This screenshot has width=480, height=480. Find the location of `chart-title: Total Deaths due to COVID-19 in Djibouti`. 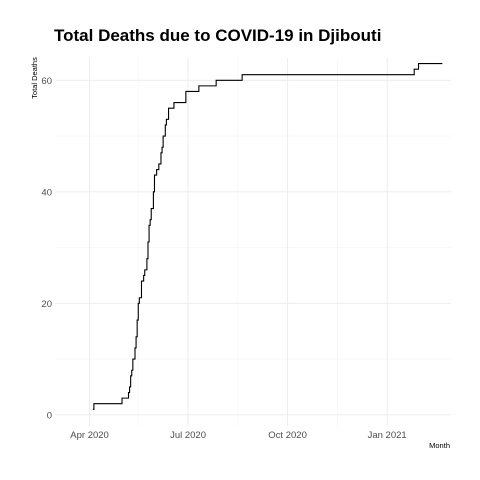

chart-title: Total Deaths due to COVID-19 in Djibouti is located at coordinates (218, 35).